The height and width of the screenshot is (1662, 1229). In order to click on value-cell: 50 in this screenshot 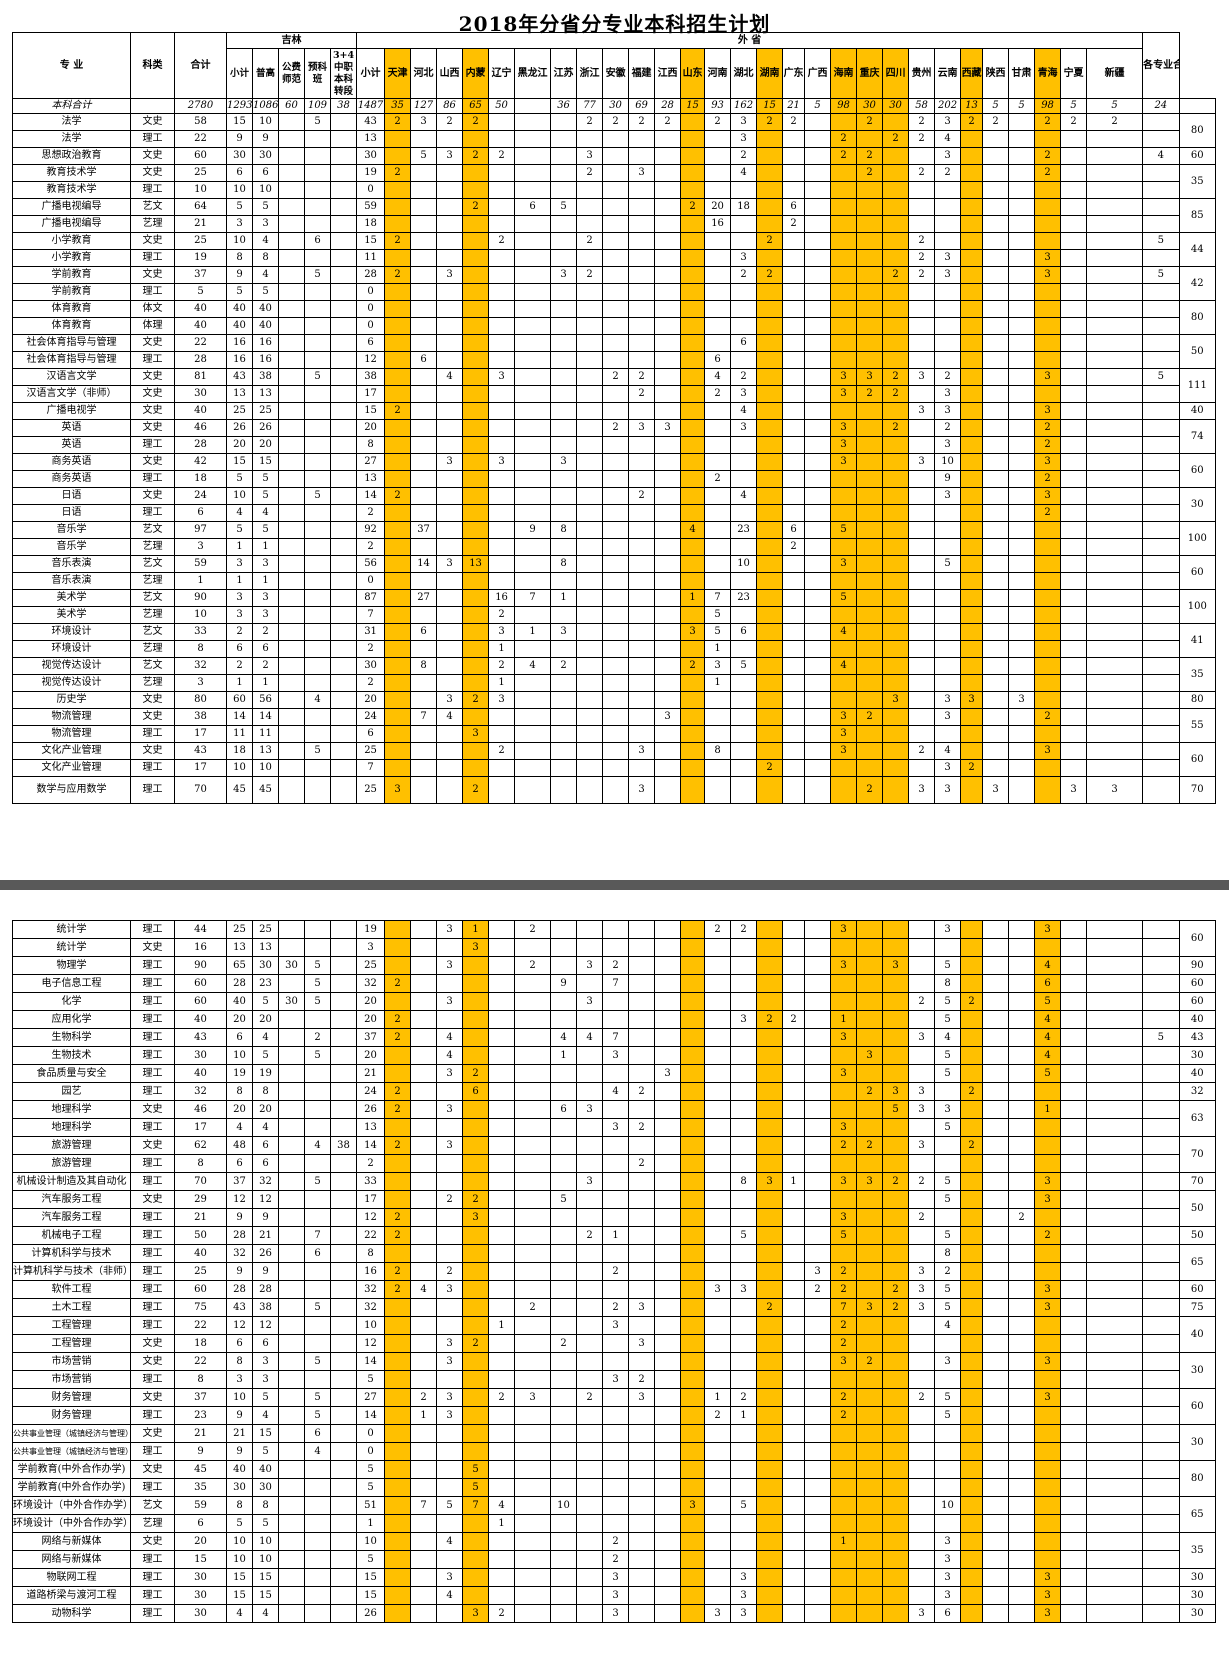, I will do `click(200, 1235)`.